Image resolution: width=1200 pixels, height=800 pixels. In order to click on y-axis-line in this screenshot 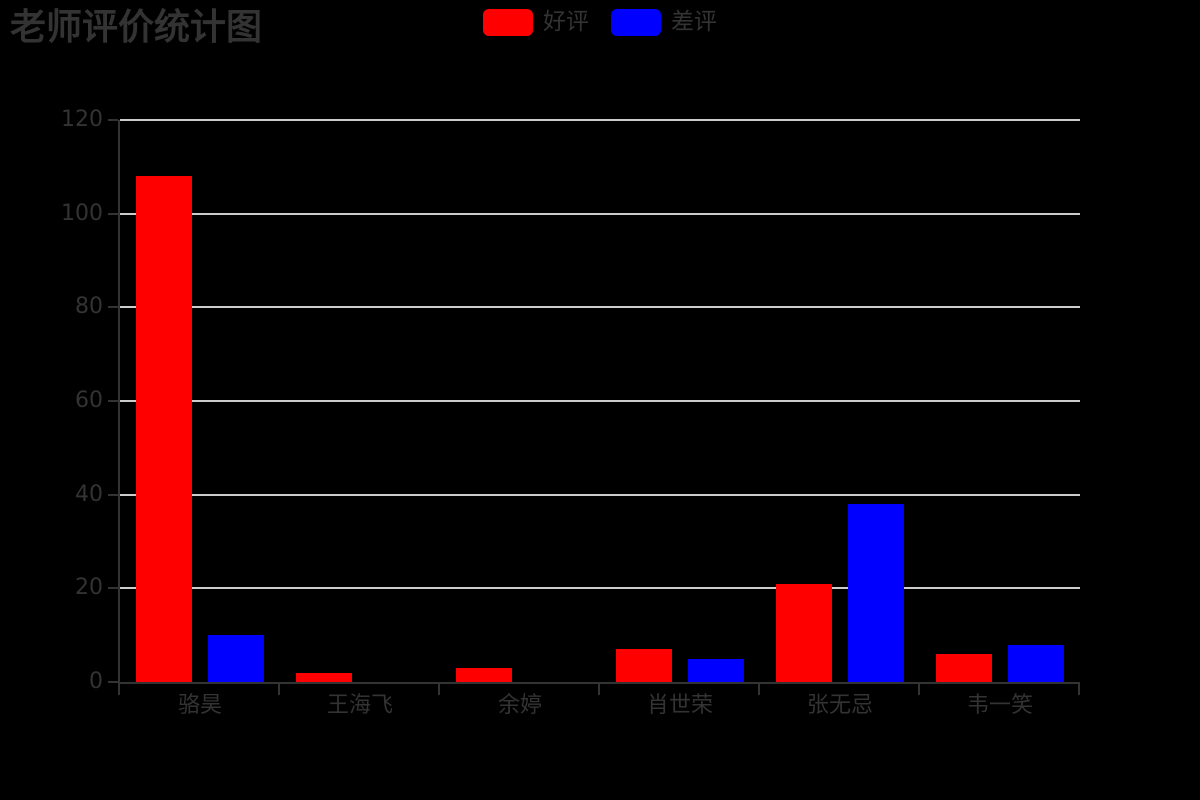, I will do `click(119, 403)`.